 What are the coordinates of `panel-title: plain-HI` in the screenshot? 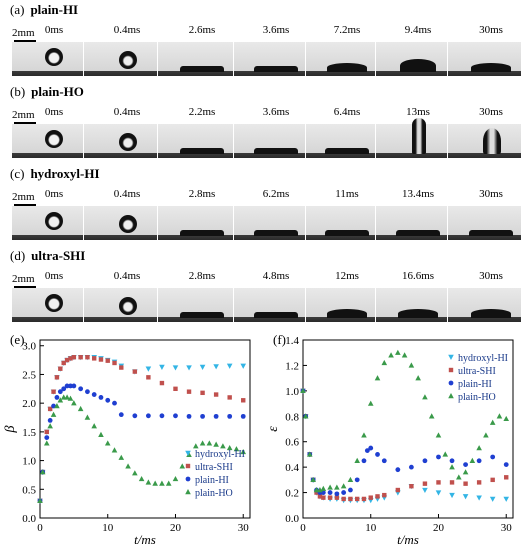 It's located at (54, 9).